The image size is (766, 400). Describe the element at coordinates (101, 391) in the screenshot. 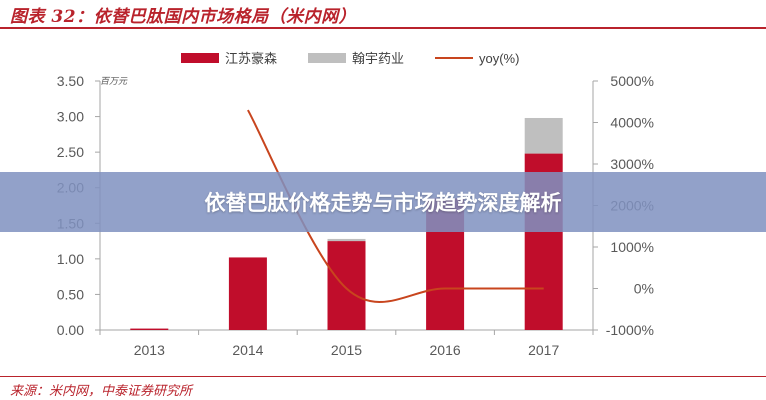

I see `source-note: 来源：米内网，中泰证券研究所` at that location.